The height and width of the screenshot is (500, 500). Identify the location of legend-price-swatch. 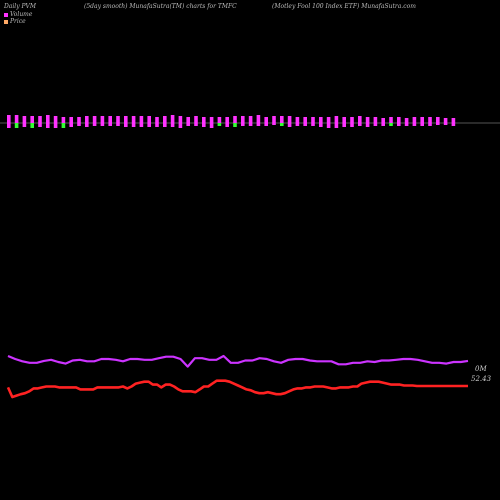
(6, 21).